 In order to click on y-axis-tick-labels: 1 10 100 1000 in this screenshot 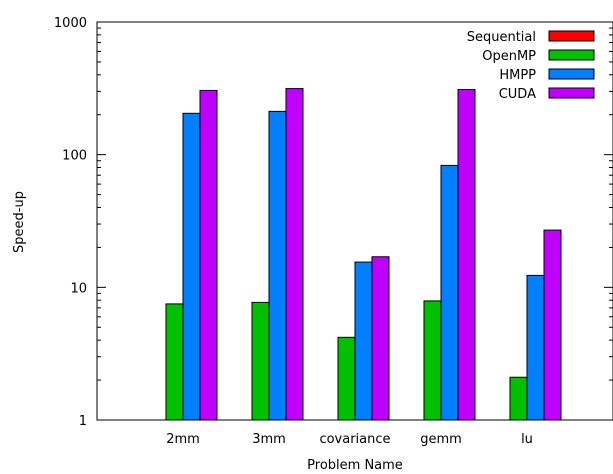, I will do `click(70, 222)`.